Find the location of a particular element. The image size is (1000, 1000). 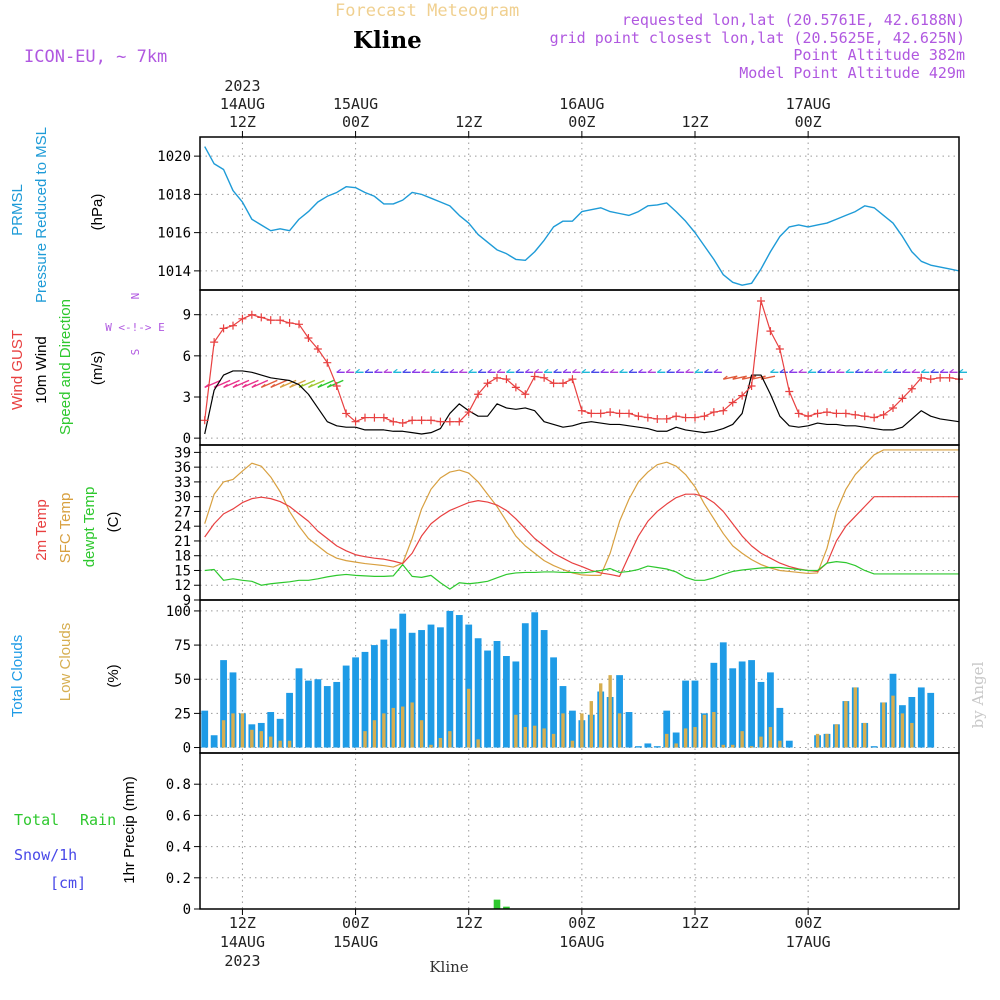

precip-cm-label: [cm] is located at coordinates (68, 883).